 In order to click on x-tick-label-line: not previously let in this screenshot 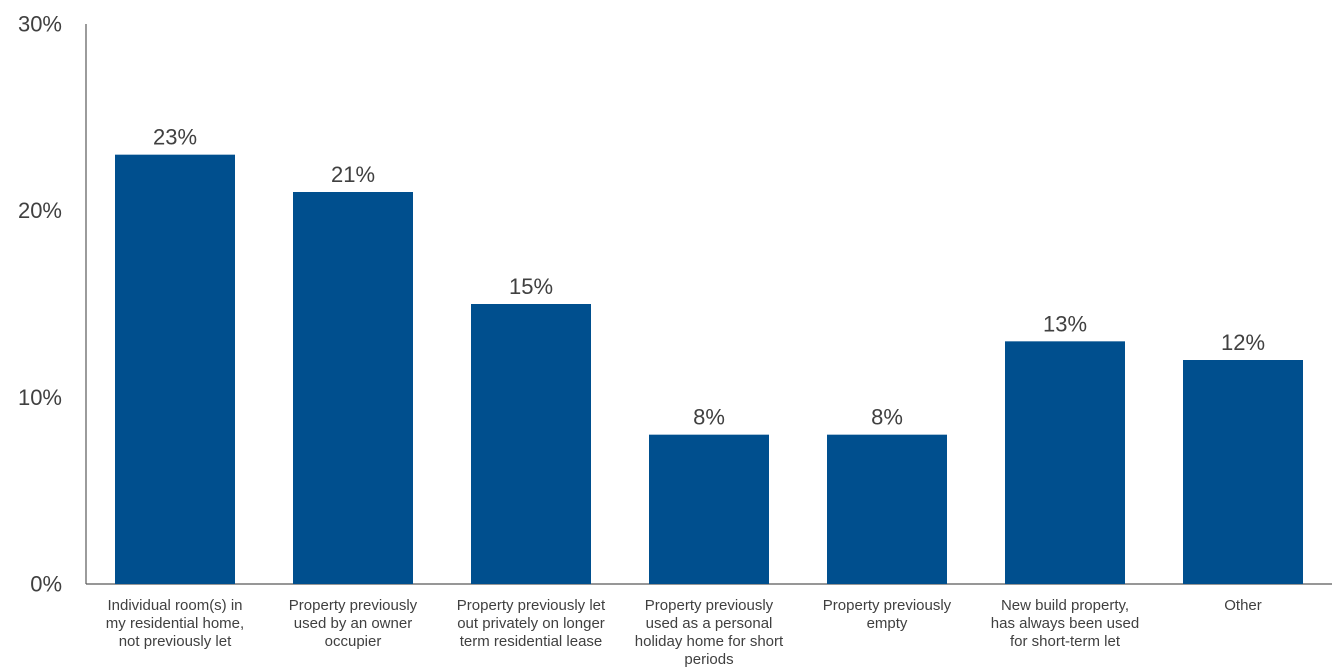, I will do `click(175, 641)`.